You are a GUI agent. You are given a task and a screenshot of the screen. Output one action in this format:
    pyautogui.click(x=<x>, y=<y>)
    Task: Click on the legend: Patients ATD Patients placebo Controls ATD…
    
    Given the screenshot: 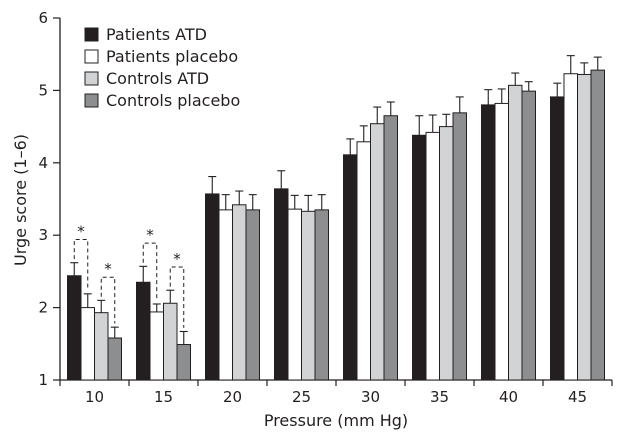 What is the action you would take?
    pyautogui.click(x=162, y=67)
    